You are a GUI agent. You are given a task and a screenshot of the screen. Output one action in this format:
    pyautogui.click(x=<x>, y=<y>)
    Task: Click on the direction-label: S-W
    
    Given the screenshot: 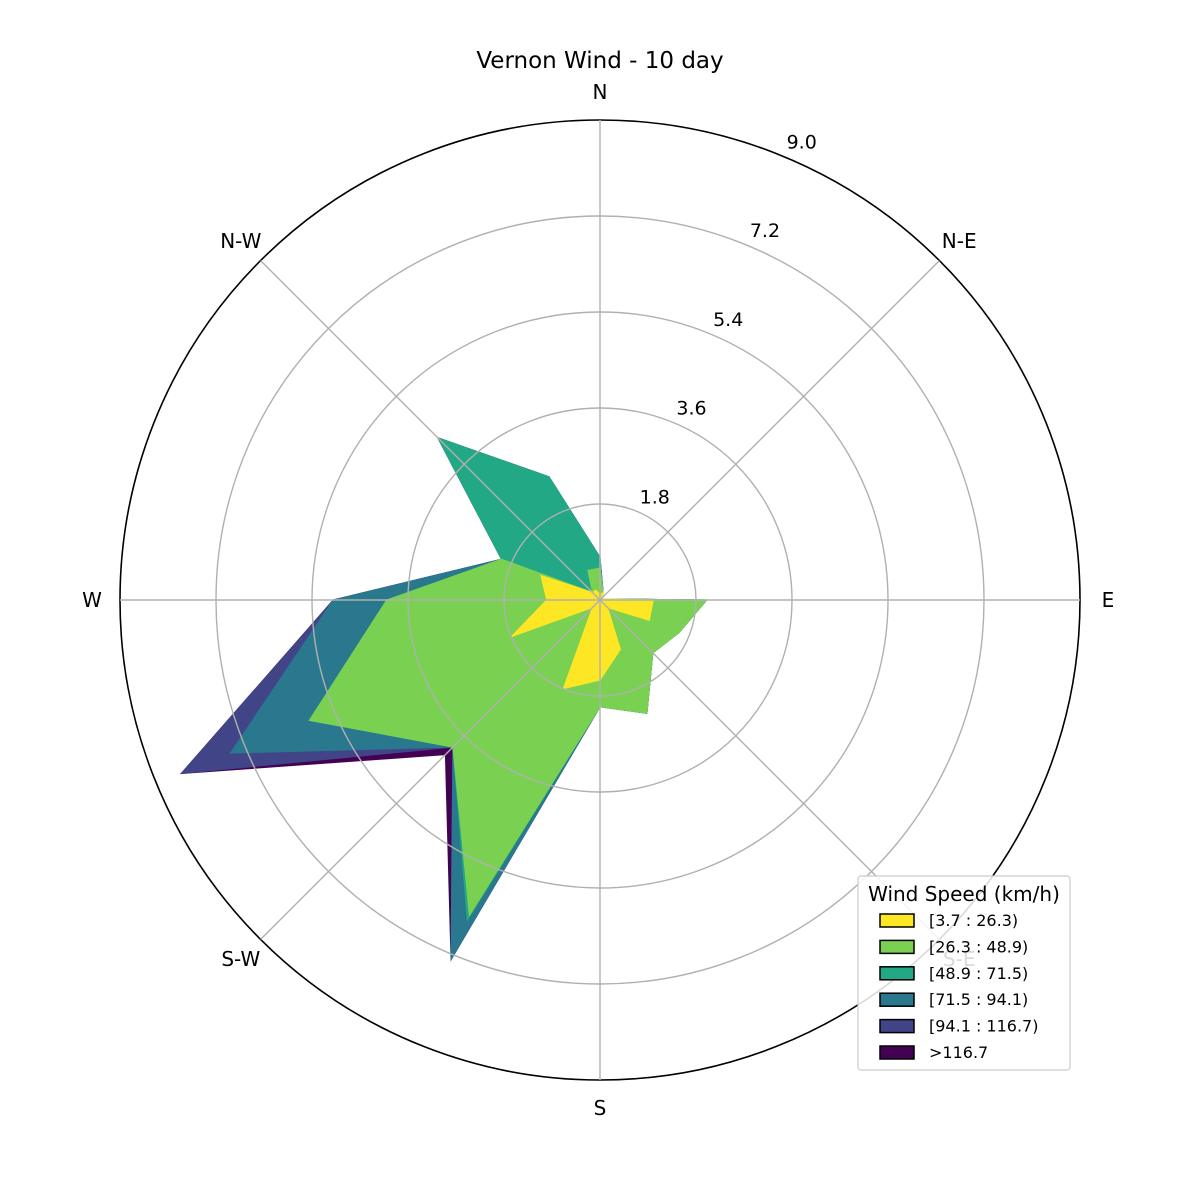 What is the action you would take?
    pyautogui.click(x=240, y=959)
    